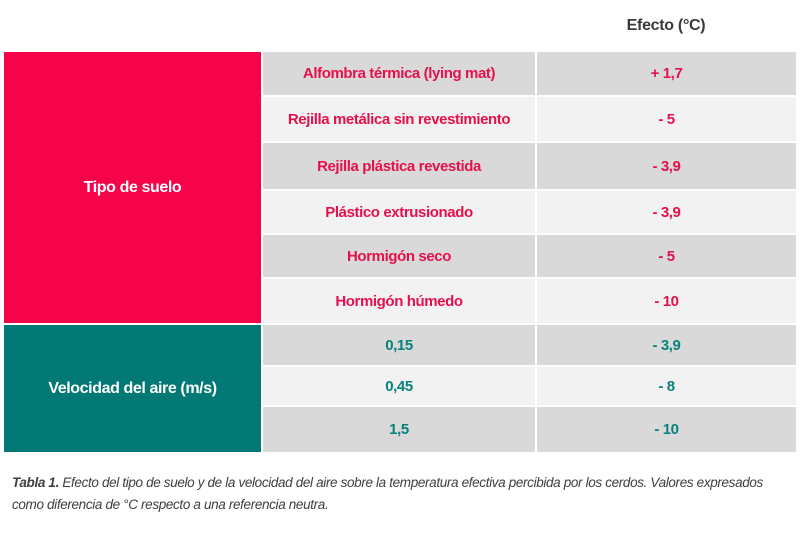 This screenshot has width=800, height=536. I want to click on effect-column-header: Efecto (°C), so click(666, 25).